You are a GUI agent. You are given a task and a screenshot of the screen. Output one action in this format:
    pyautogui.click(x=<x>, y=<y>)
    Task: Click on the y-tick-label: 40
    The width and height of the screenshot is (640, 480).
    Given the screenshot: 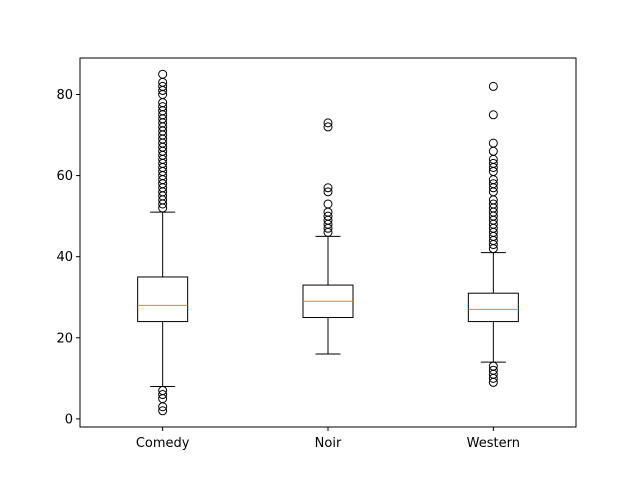 What is the action you would take?
    pyautogui.click(x=64, y=257)
    